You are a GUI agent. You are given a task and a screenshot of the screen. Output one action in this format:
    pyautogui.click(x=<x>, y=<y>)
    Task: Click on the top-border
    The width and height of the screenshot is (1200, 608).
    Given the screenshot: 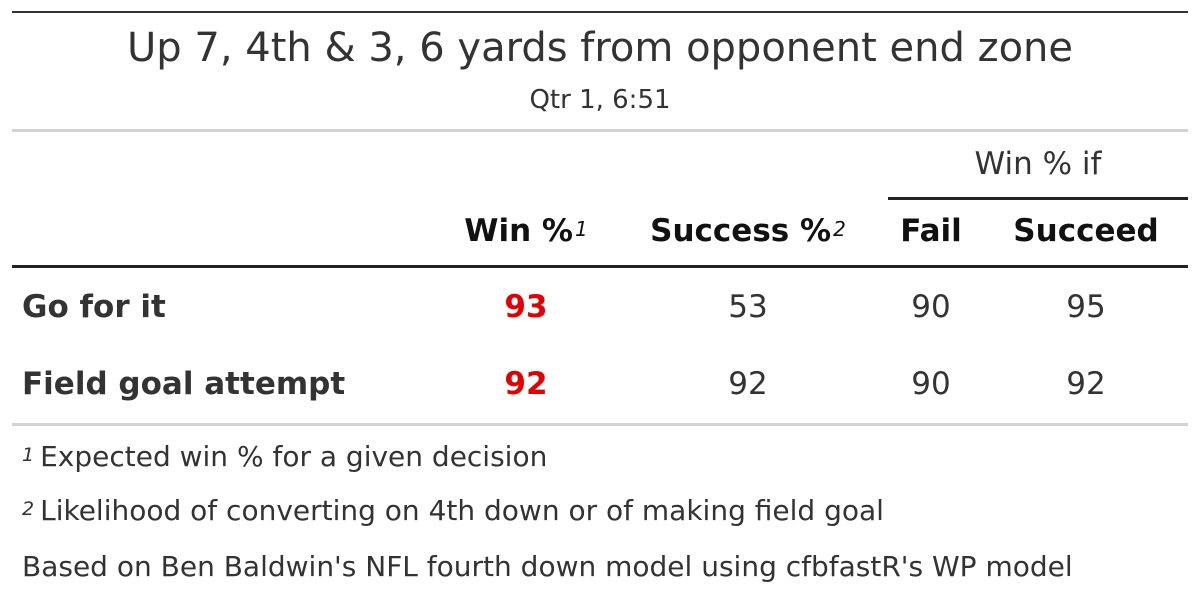 What is the action you would take?
    pyautogui.click(x=600, y=12)
    